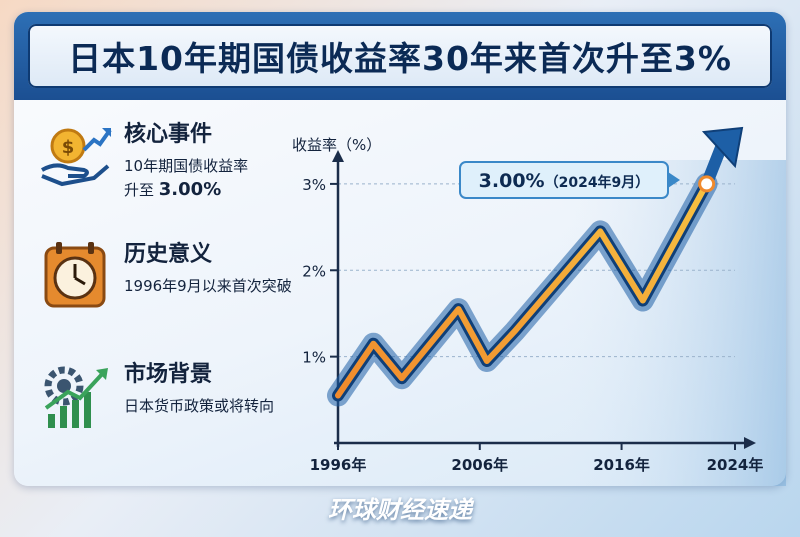 This screenshot has width=800, height=537. I want to click on key-point-background: 市场背景 日本货币政策或将转向, so click(173, 402).